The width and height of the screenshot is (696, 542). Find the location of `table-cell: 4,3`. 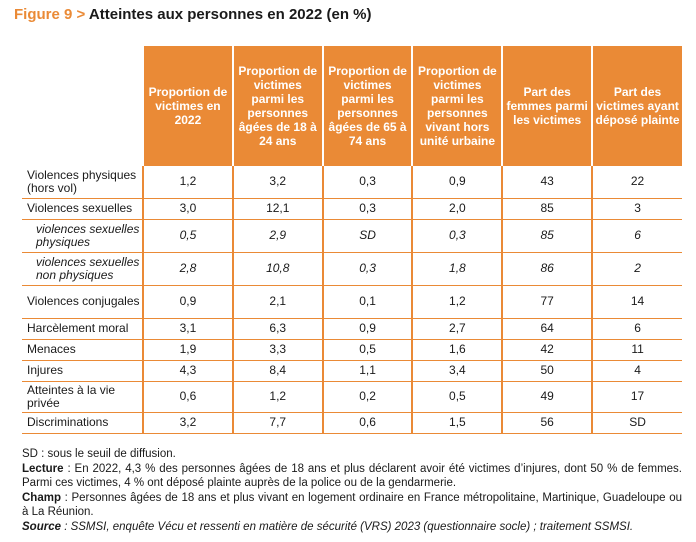

table-cell: 4,3 is located at coordinates (187, 371).